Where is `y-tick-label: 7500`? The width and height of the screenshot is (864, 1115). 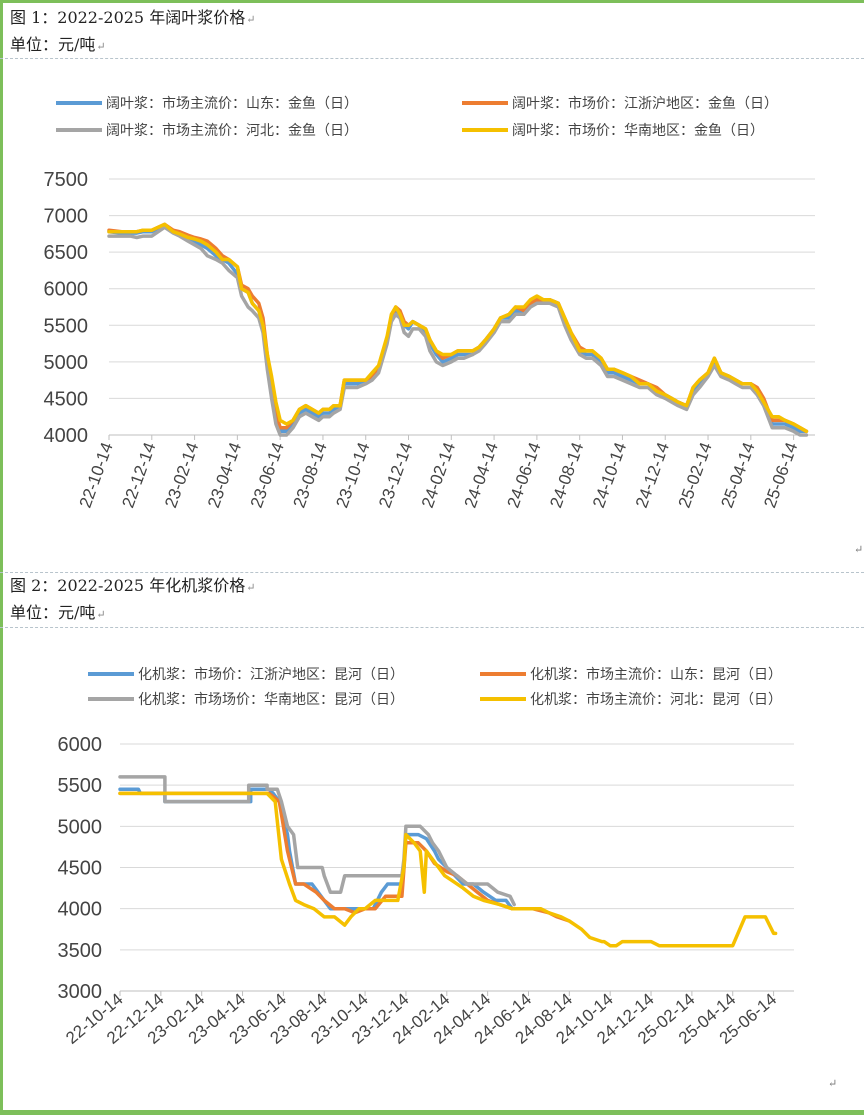 y-tick-label: 7500 is located at coordinates (66, 180).